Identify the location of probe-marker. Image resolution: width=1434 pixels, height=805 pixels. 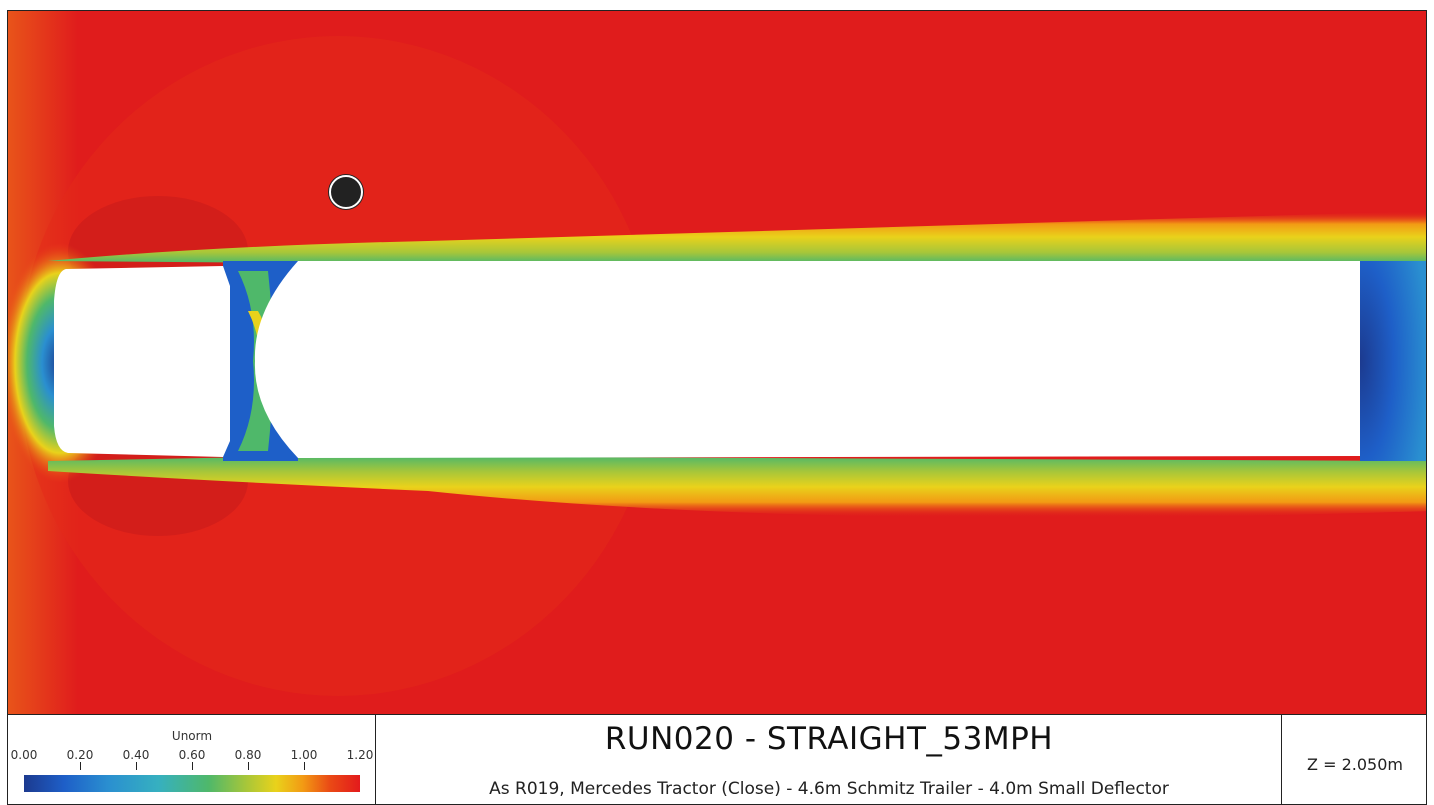
(346, 192).